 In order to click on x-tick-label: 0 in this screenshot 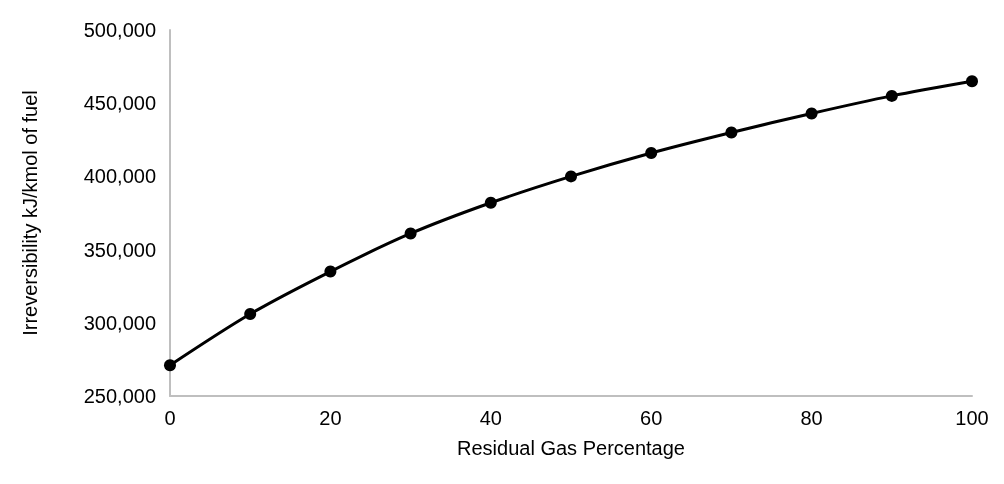, I will do `click(170, 418)`.